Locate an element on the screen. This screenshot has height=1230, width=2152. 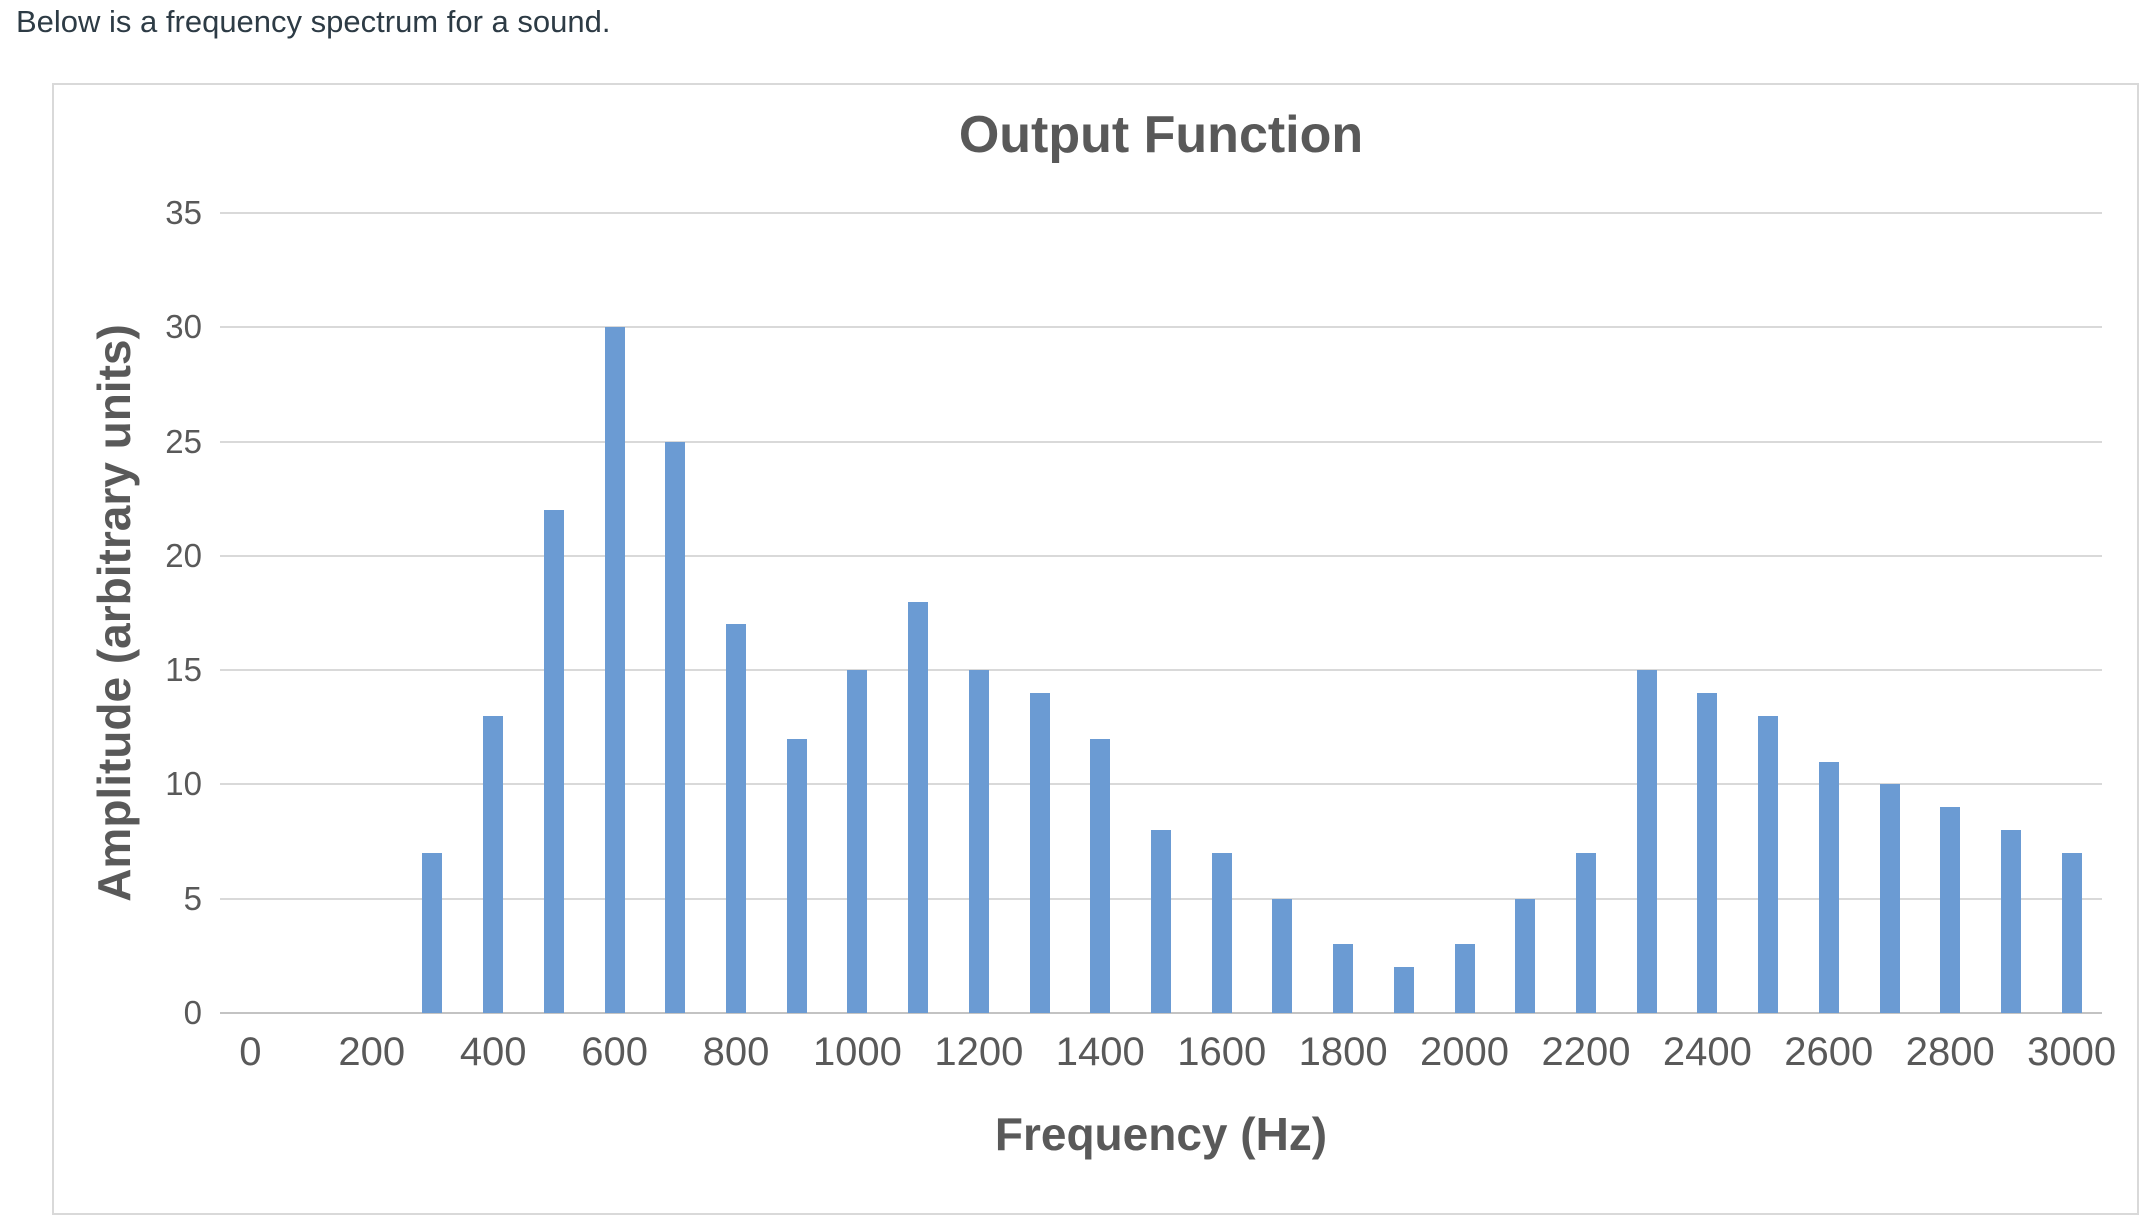
x-tick-label-200: 200 is located at coordinates (372, 1052).